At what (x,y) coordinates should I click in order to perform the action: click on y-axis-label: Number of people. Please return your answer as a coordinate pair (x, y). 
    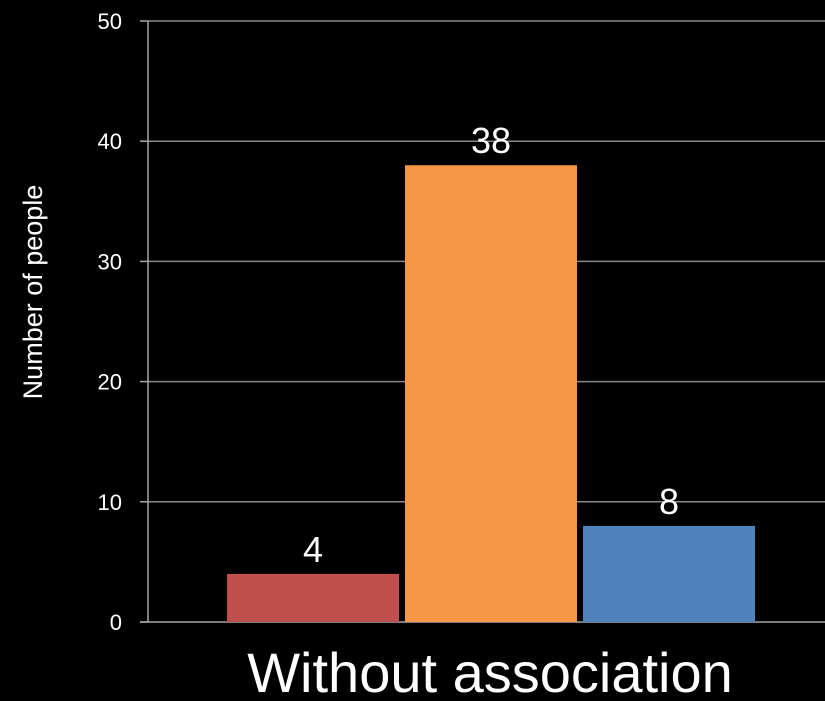
    Looking at the image, I should click on (33, 292).